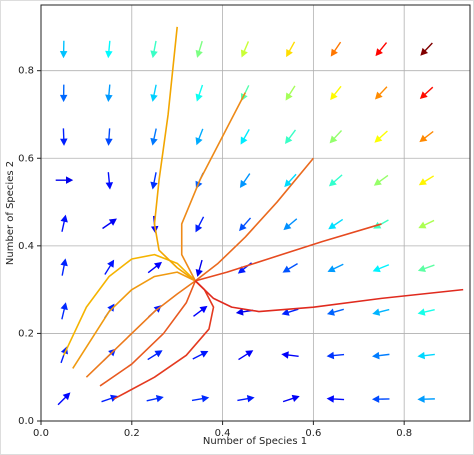  I want to click on x-tick-label: 0.0, so click(41, 433).